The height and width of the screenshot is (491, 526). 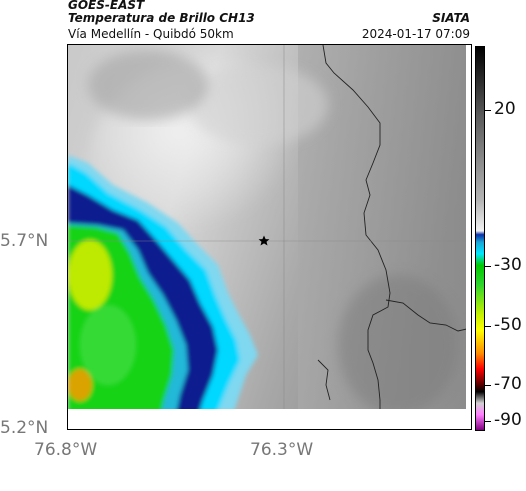 What do you see at coordinates (106, 6) in the screenshot?
I see `satellite-title: GOES-EAST` at bounding box center [106, 6].